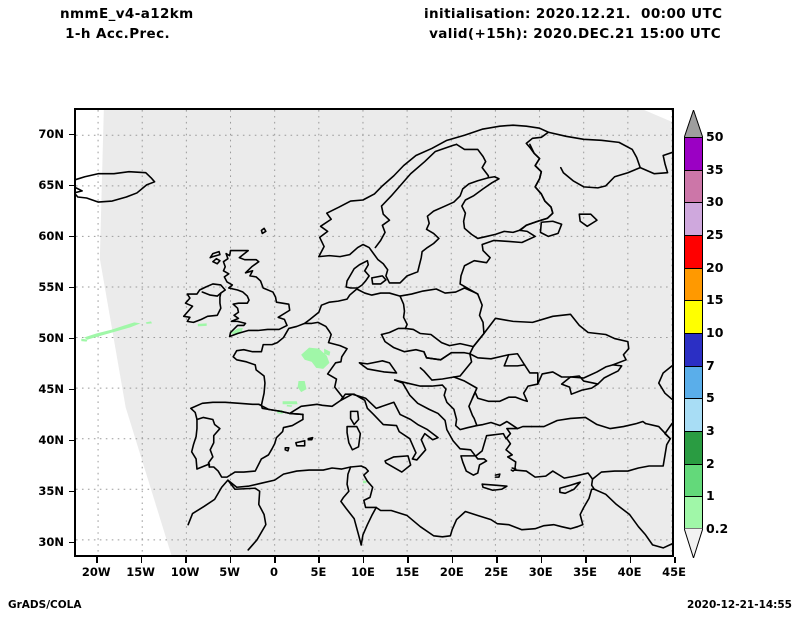  What do you see at coordinates (715, 234) in the screenshot?
I see `colorbar-tick-label: 25` at bounding box center [715, 234].